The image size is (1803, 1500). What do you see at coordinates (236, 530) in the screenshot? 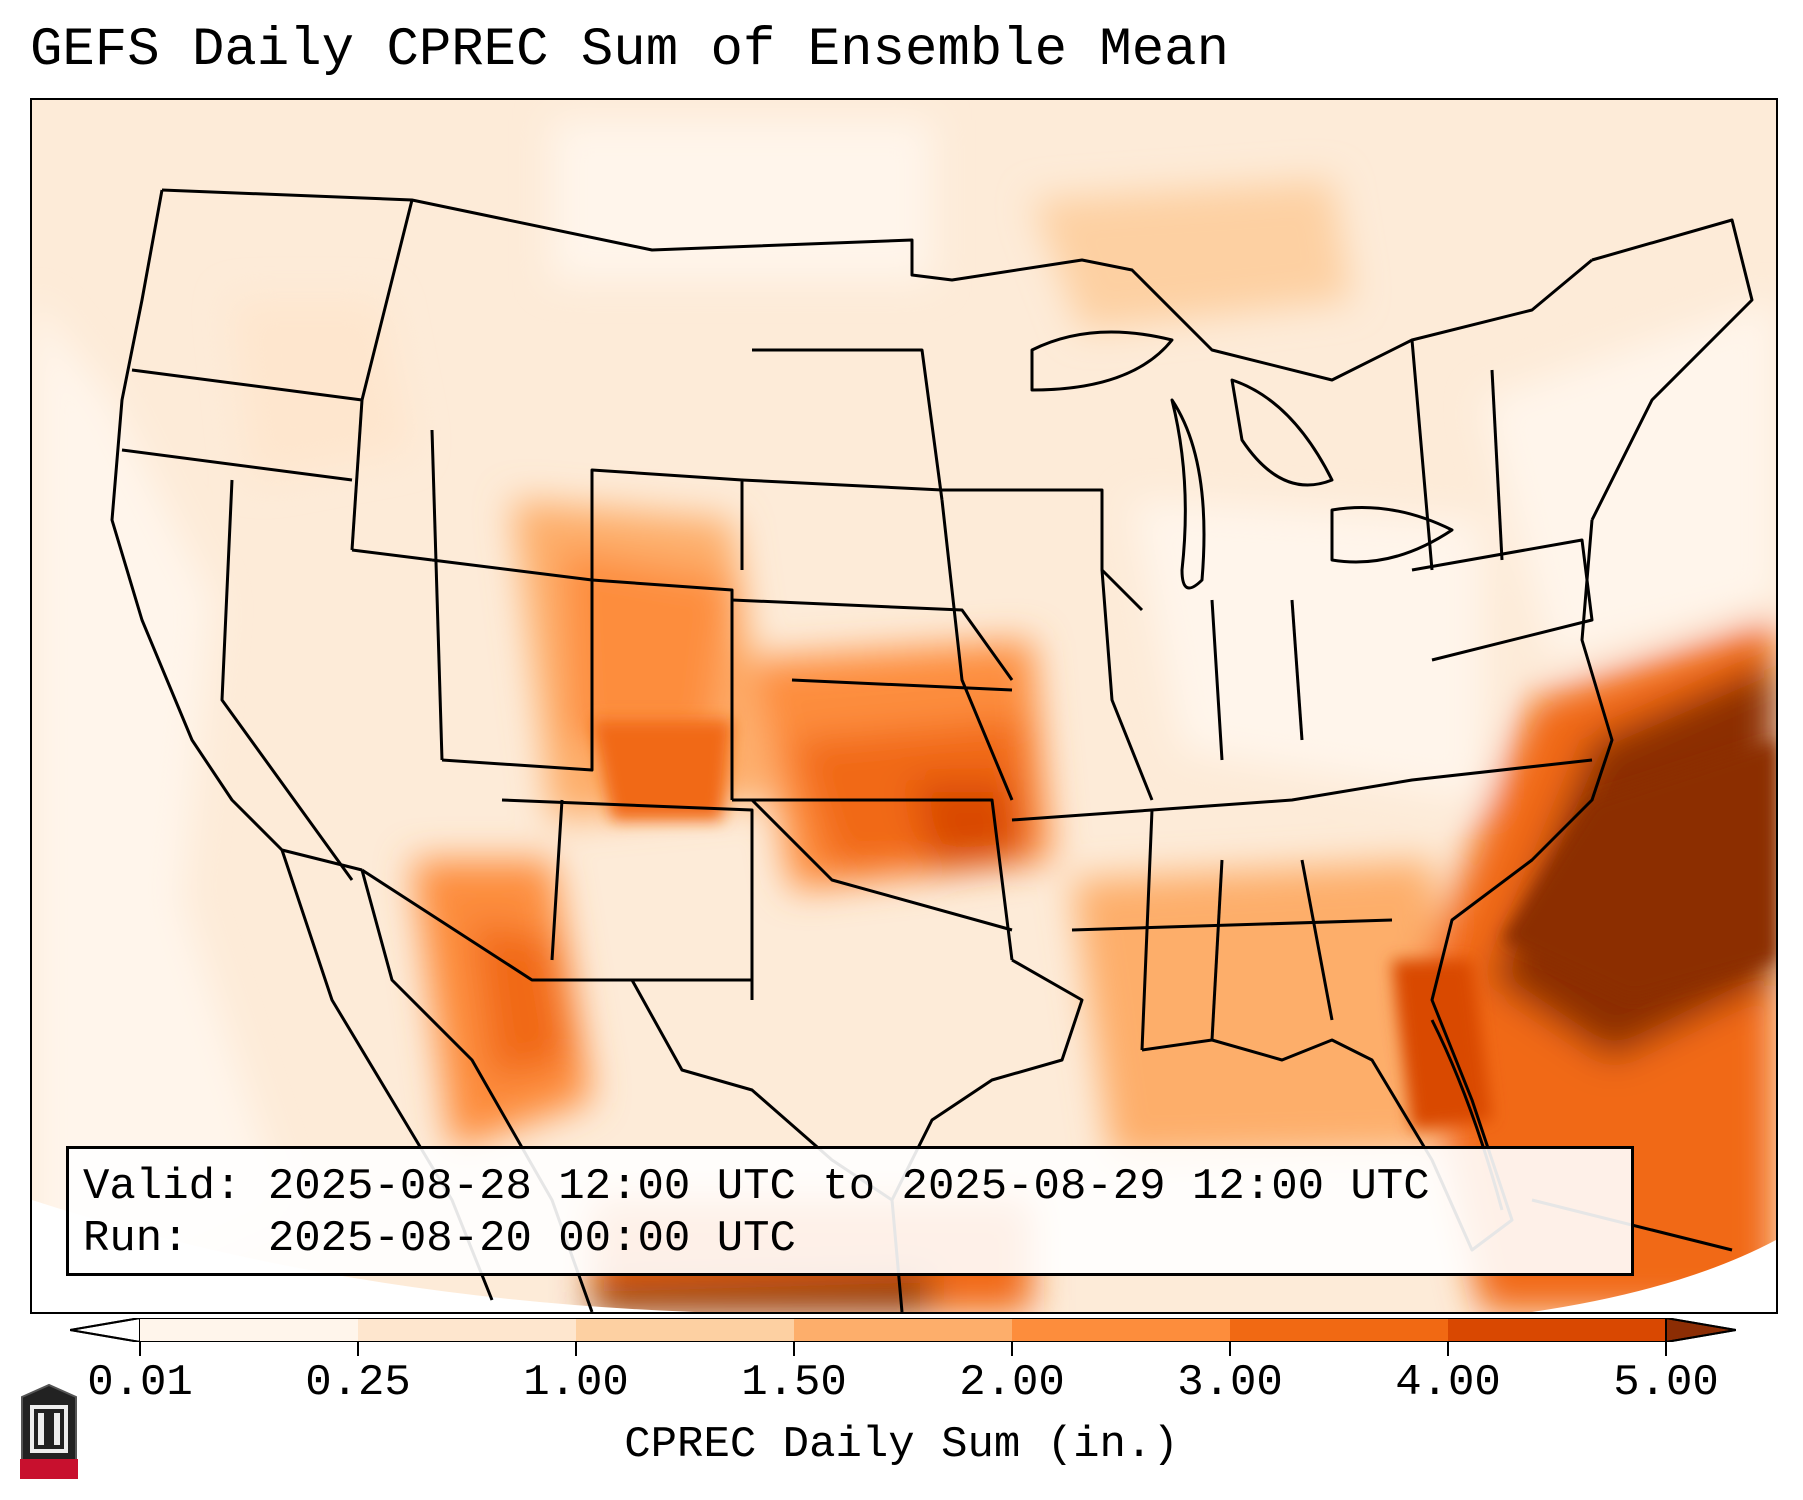
I see `west-coast` at bounding box center [236, 530].